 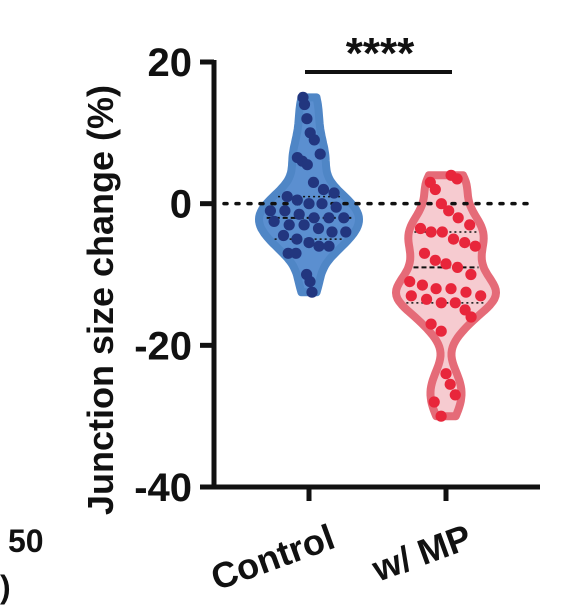 I want to click on y-axis-title: Junction size change (%), so click(x=100, y=300).